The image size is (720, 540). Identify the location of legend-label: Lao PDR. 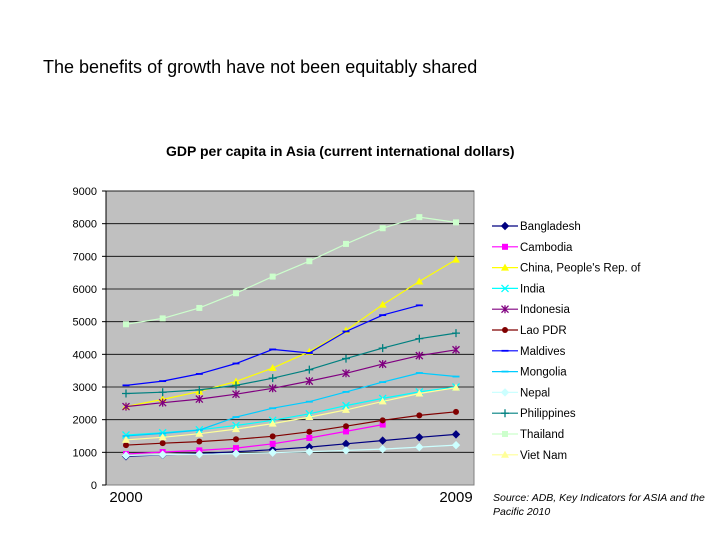
(543, 331).